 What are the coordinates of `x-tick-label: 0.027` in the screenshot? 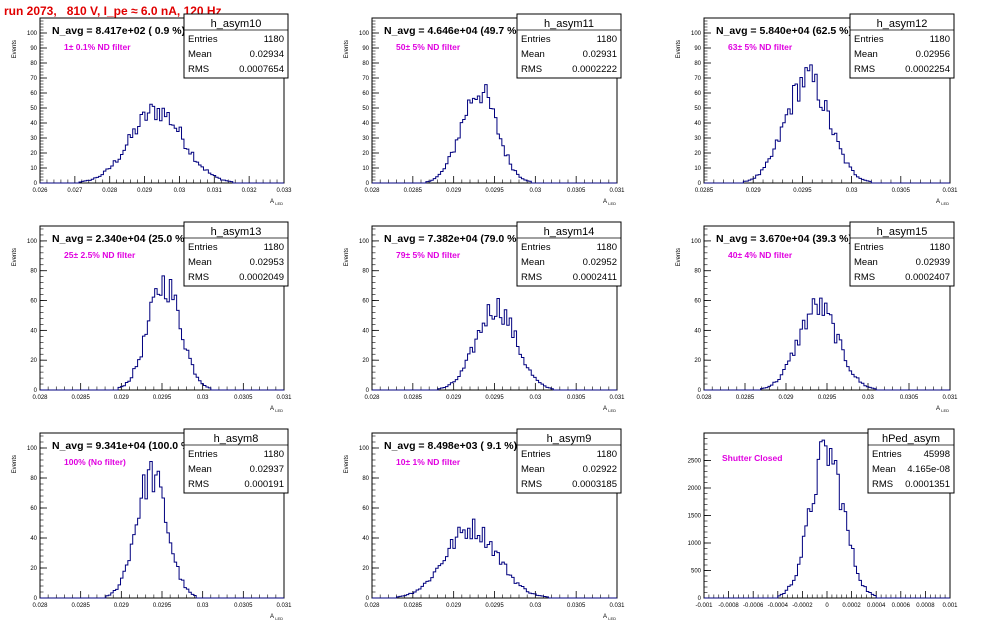 It's located at (75, 191).